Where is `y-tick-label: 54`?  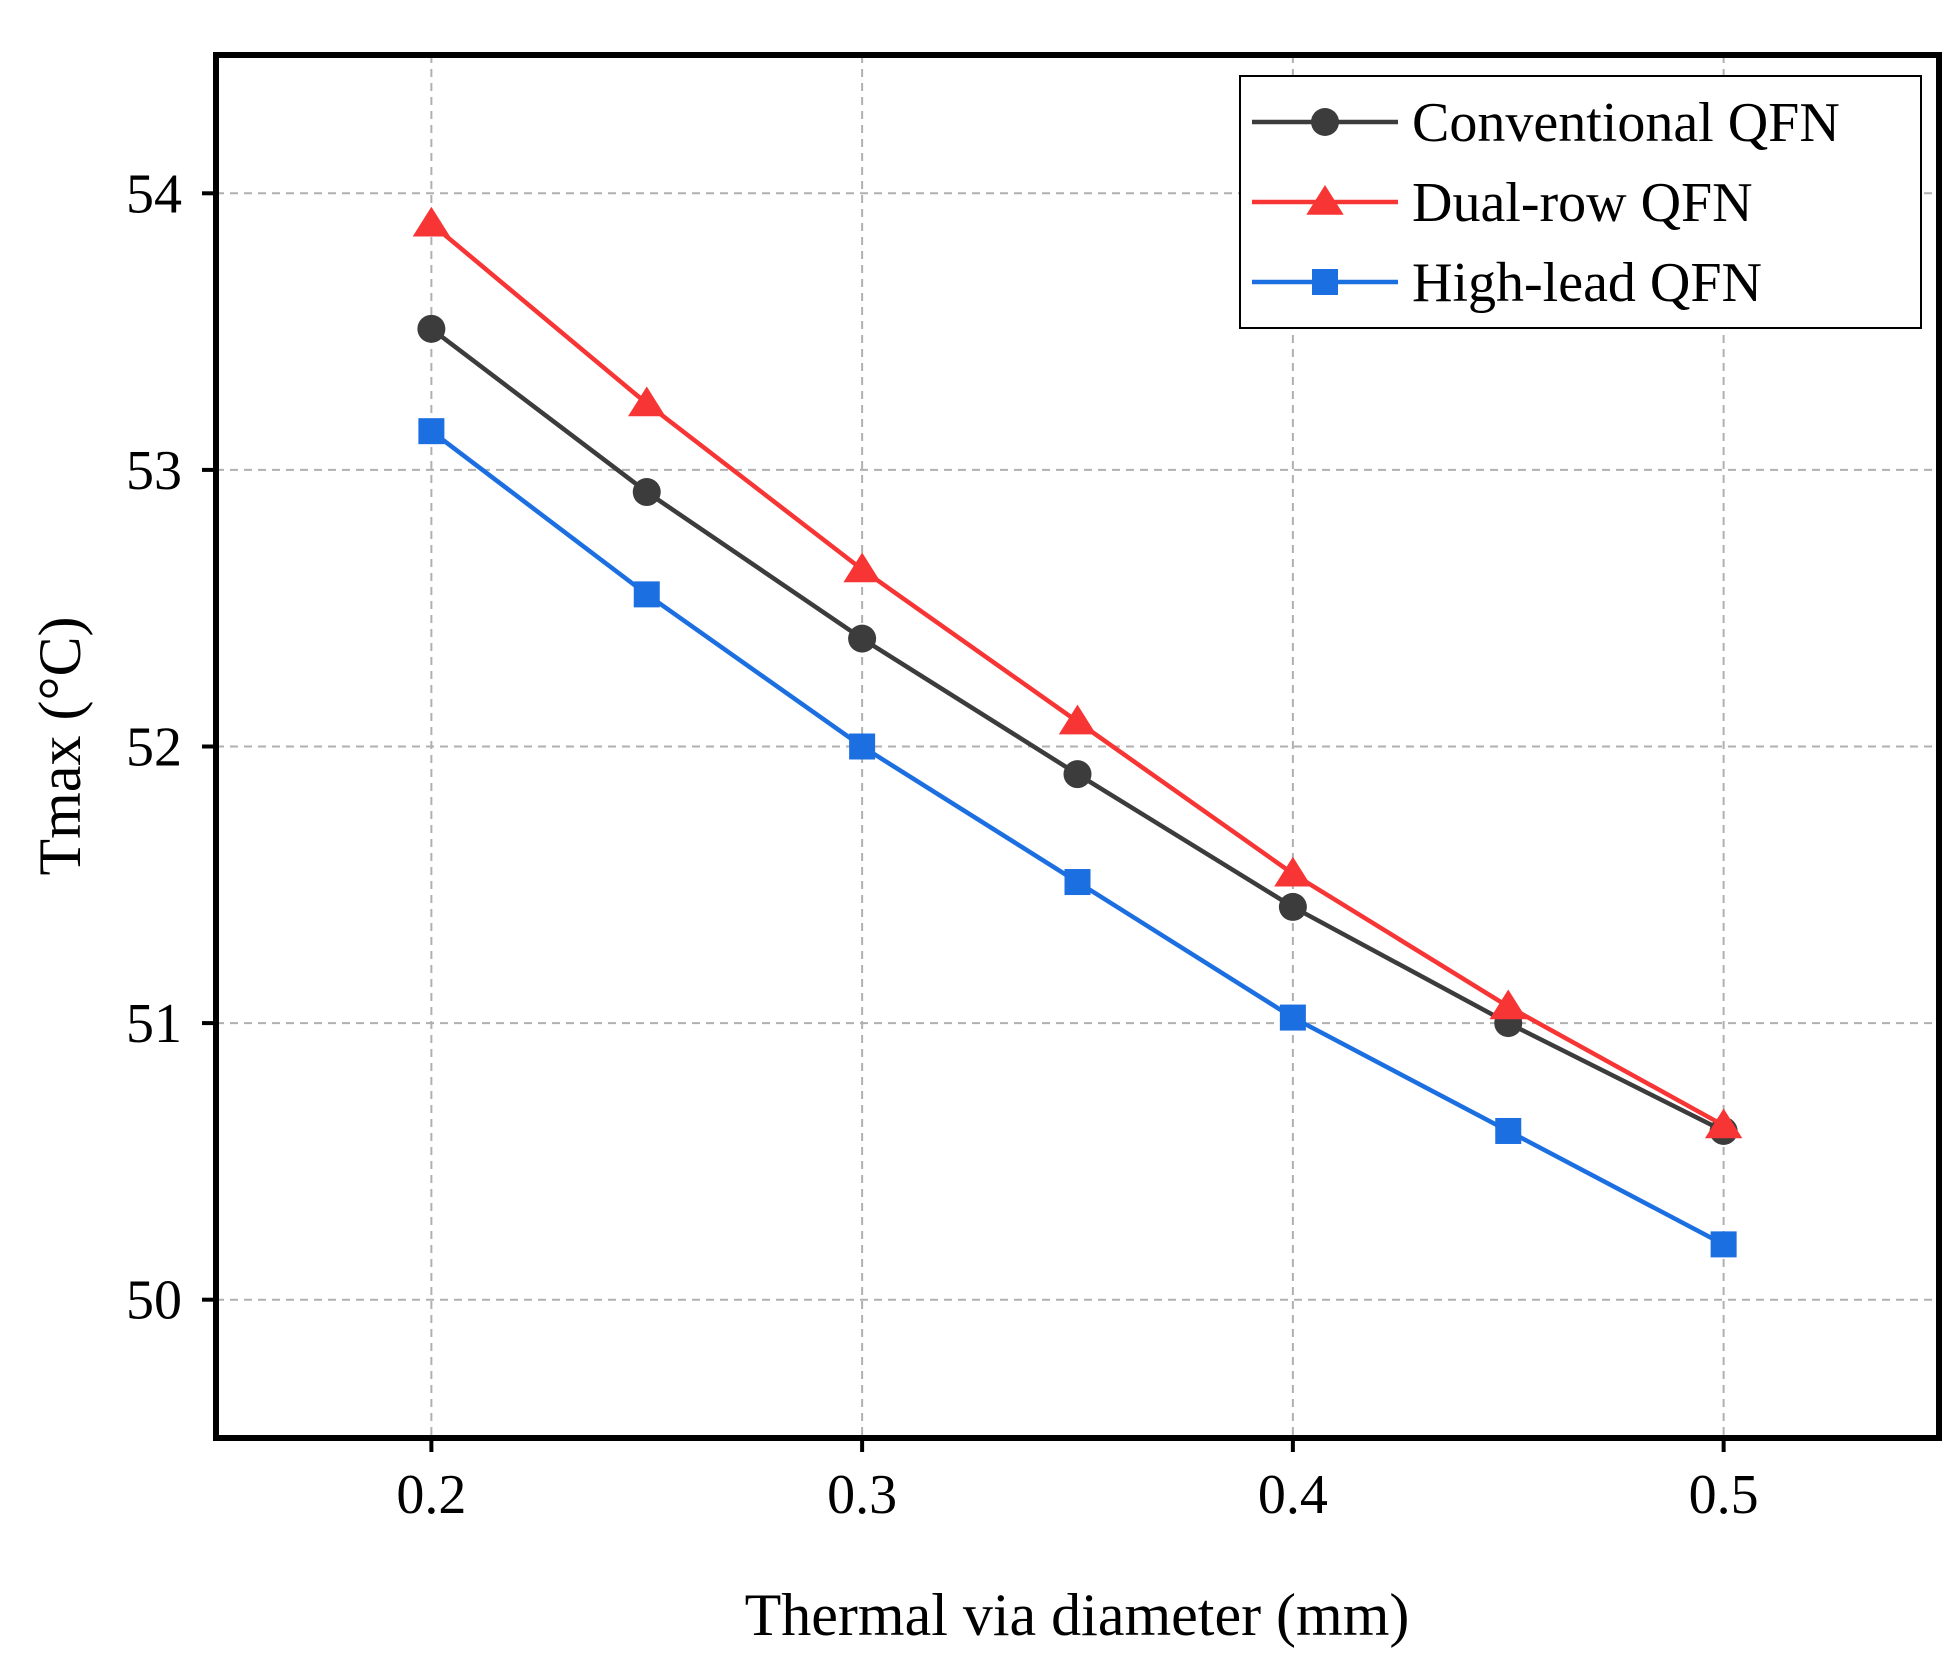
y-tick-label: 54 is located at coordinates (154, 194).